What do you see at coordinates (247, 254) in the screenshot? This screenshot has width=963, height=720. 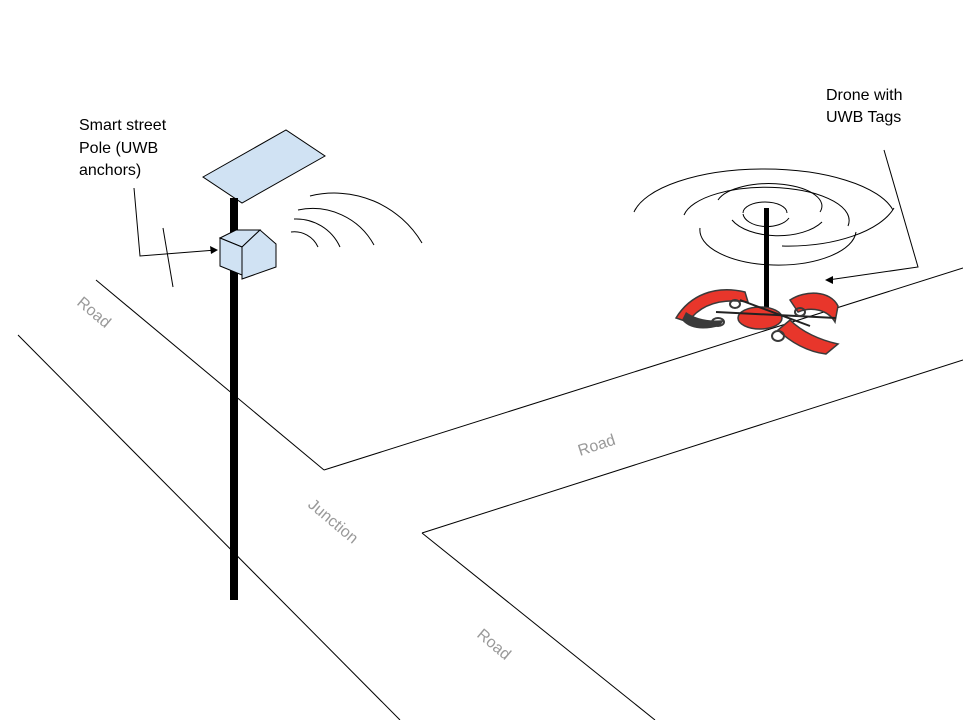 I see `uwb-anchor-box` at bounding box center [247, 254].